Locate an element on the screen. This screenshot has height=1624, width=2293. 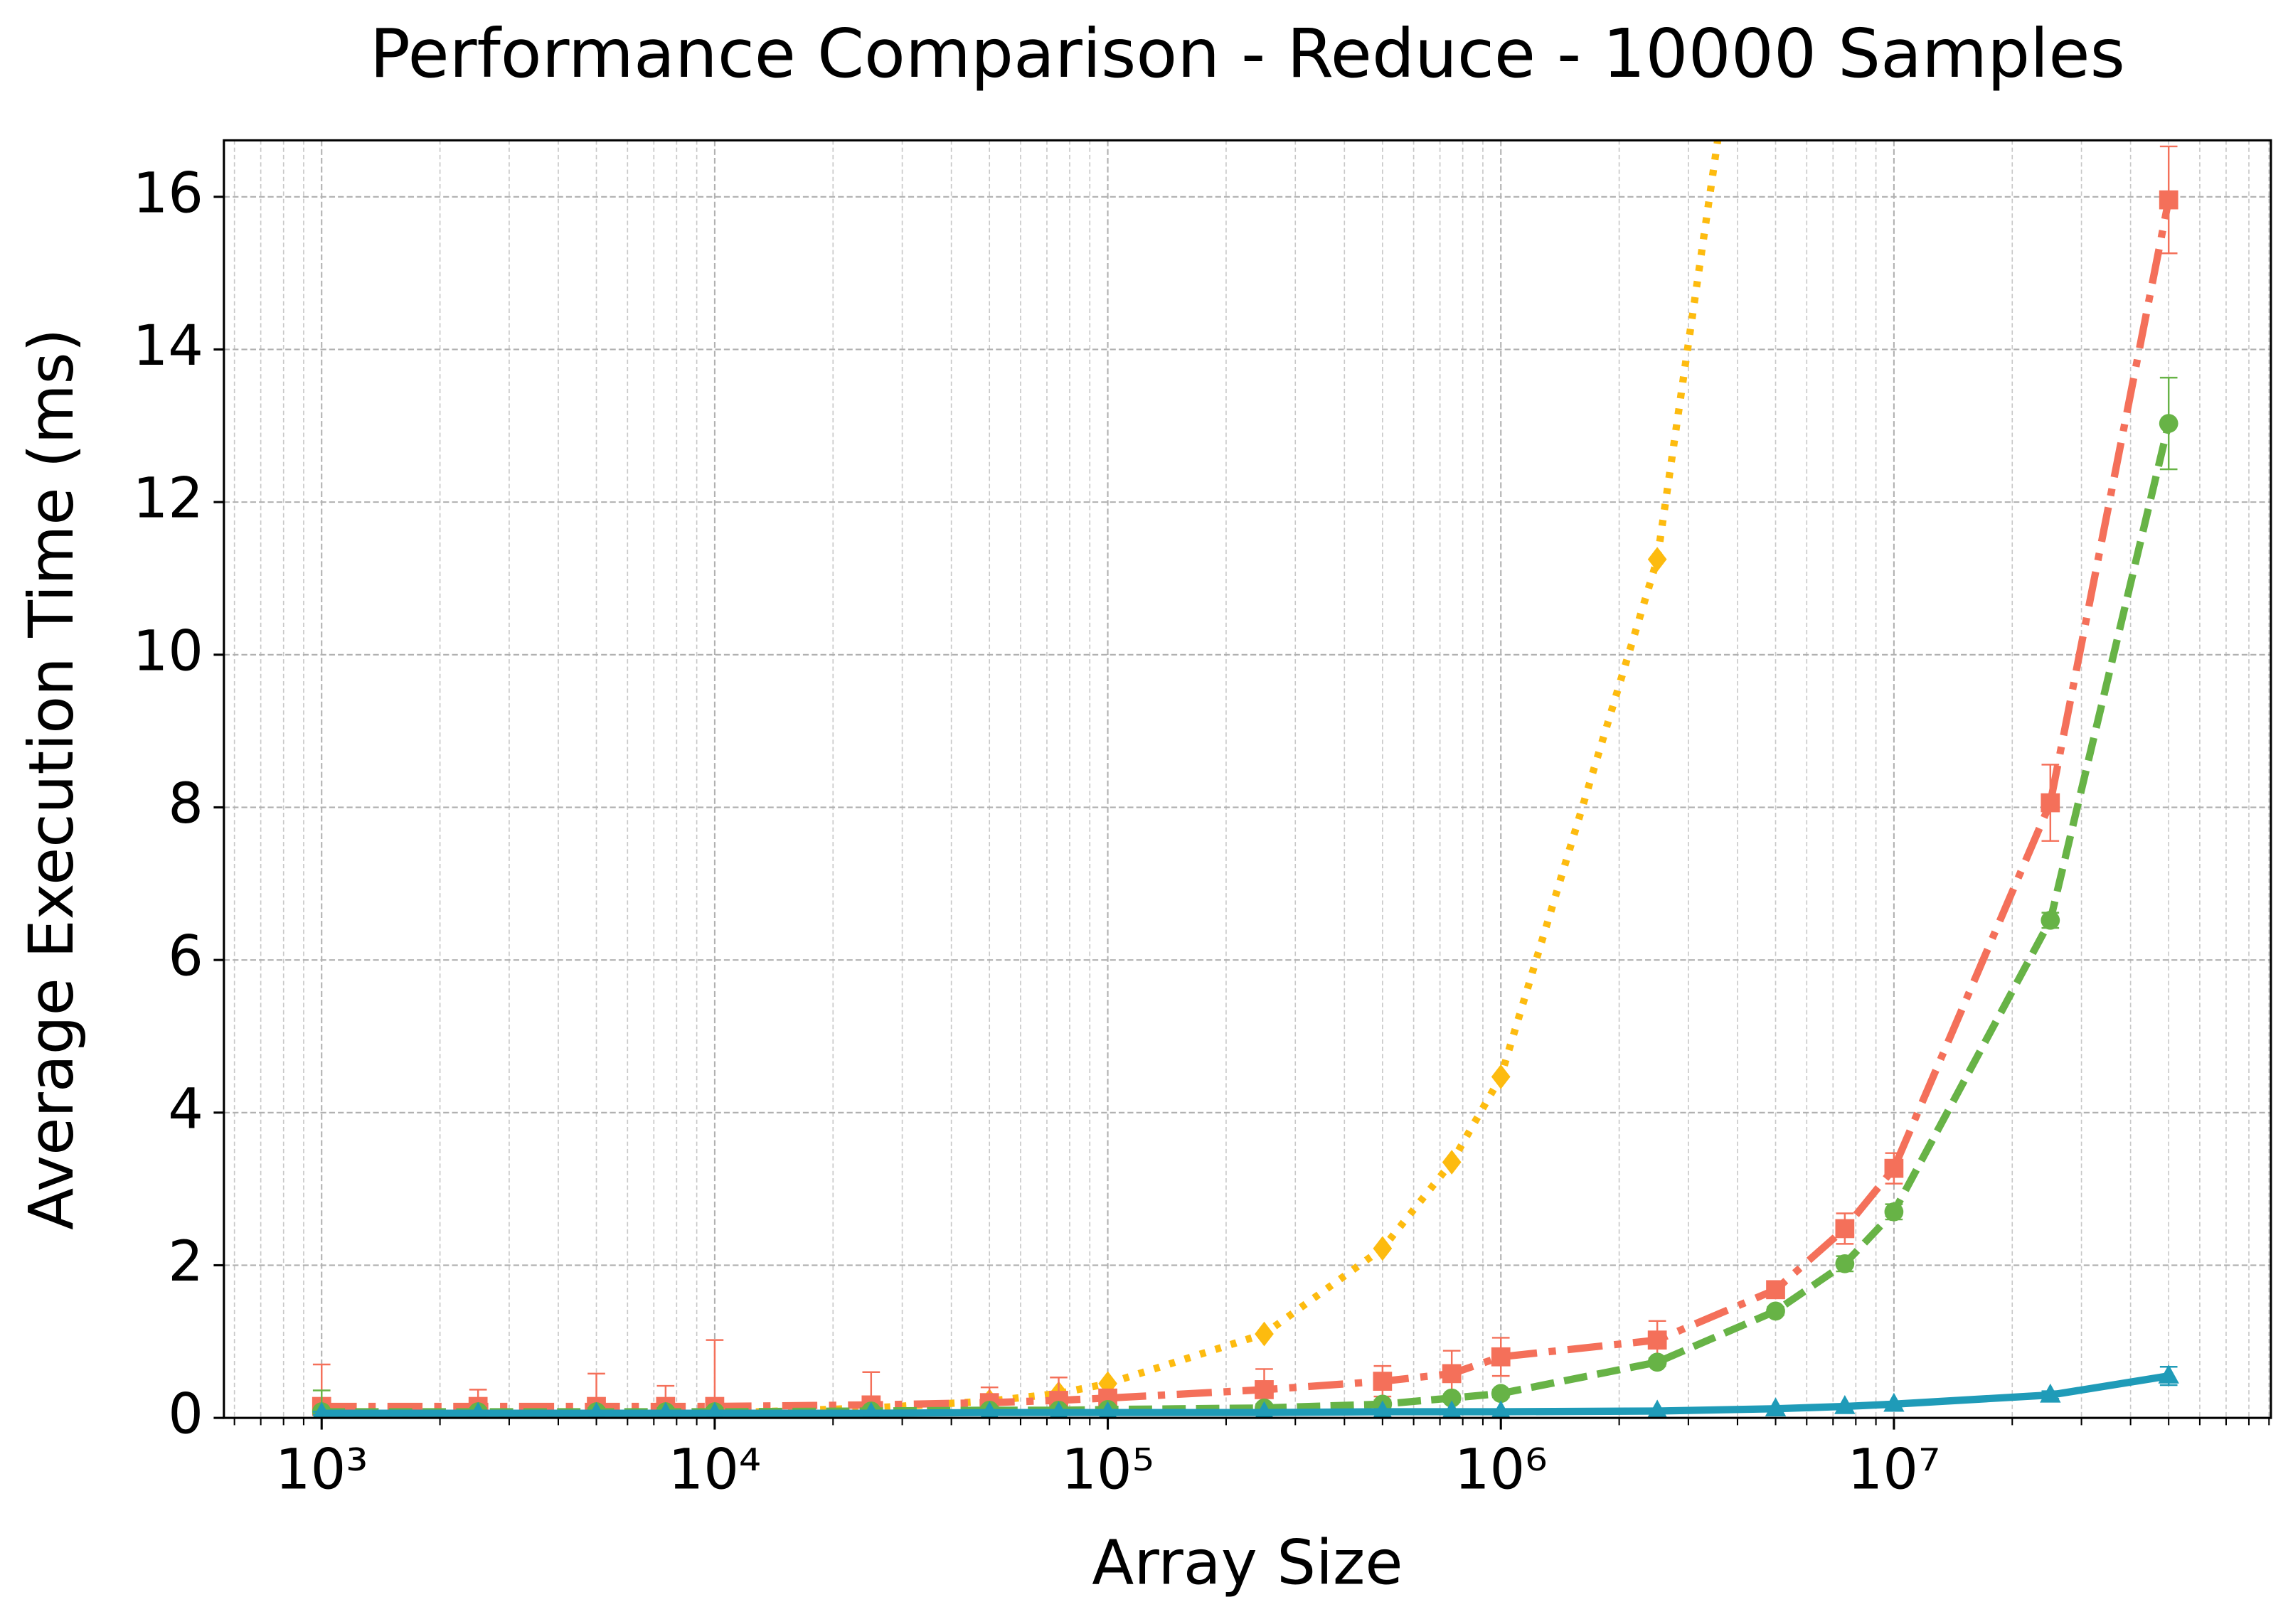
x-tick-label: 10⁵ is located at coordinates (1107, 1470).